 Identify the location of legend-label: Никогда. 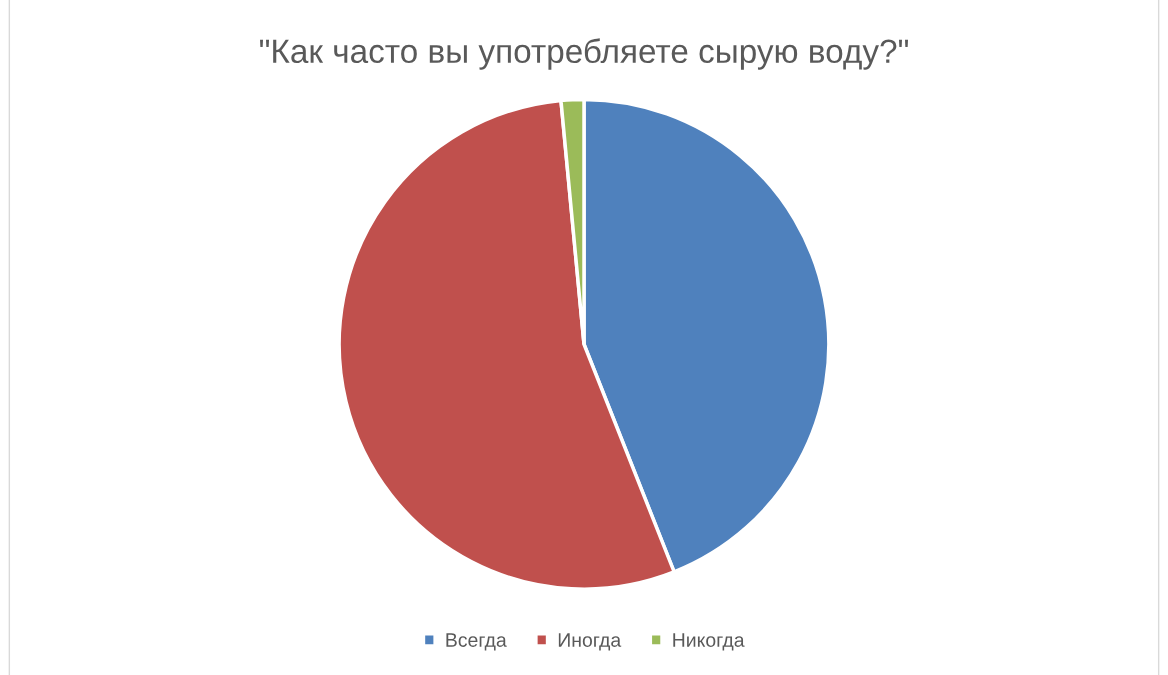
(709, 642).